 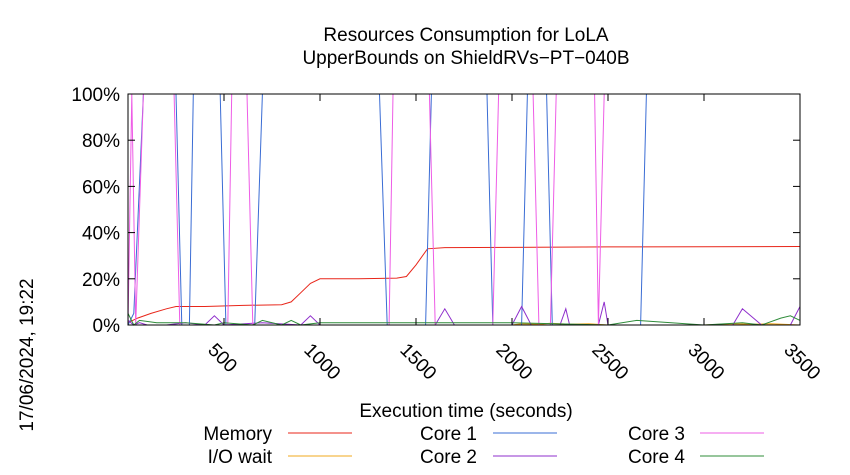 I want to click on y-tick-label: 80%, so click(x=101, y=141).